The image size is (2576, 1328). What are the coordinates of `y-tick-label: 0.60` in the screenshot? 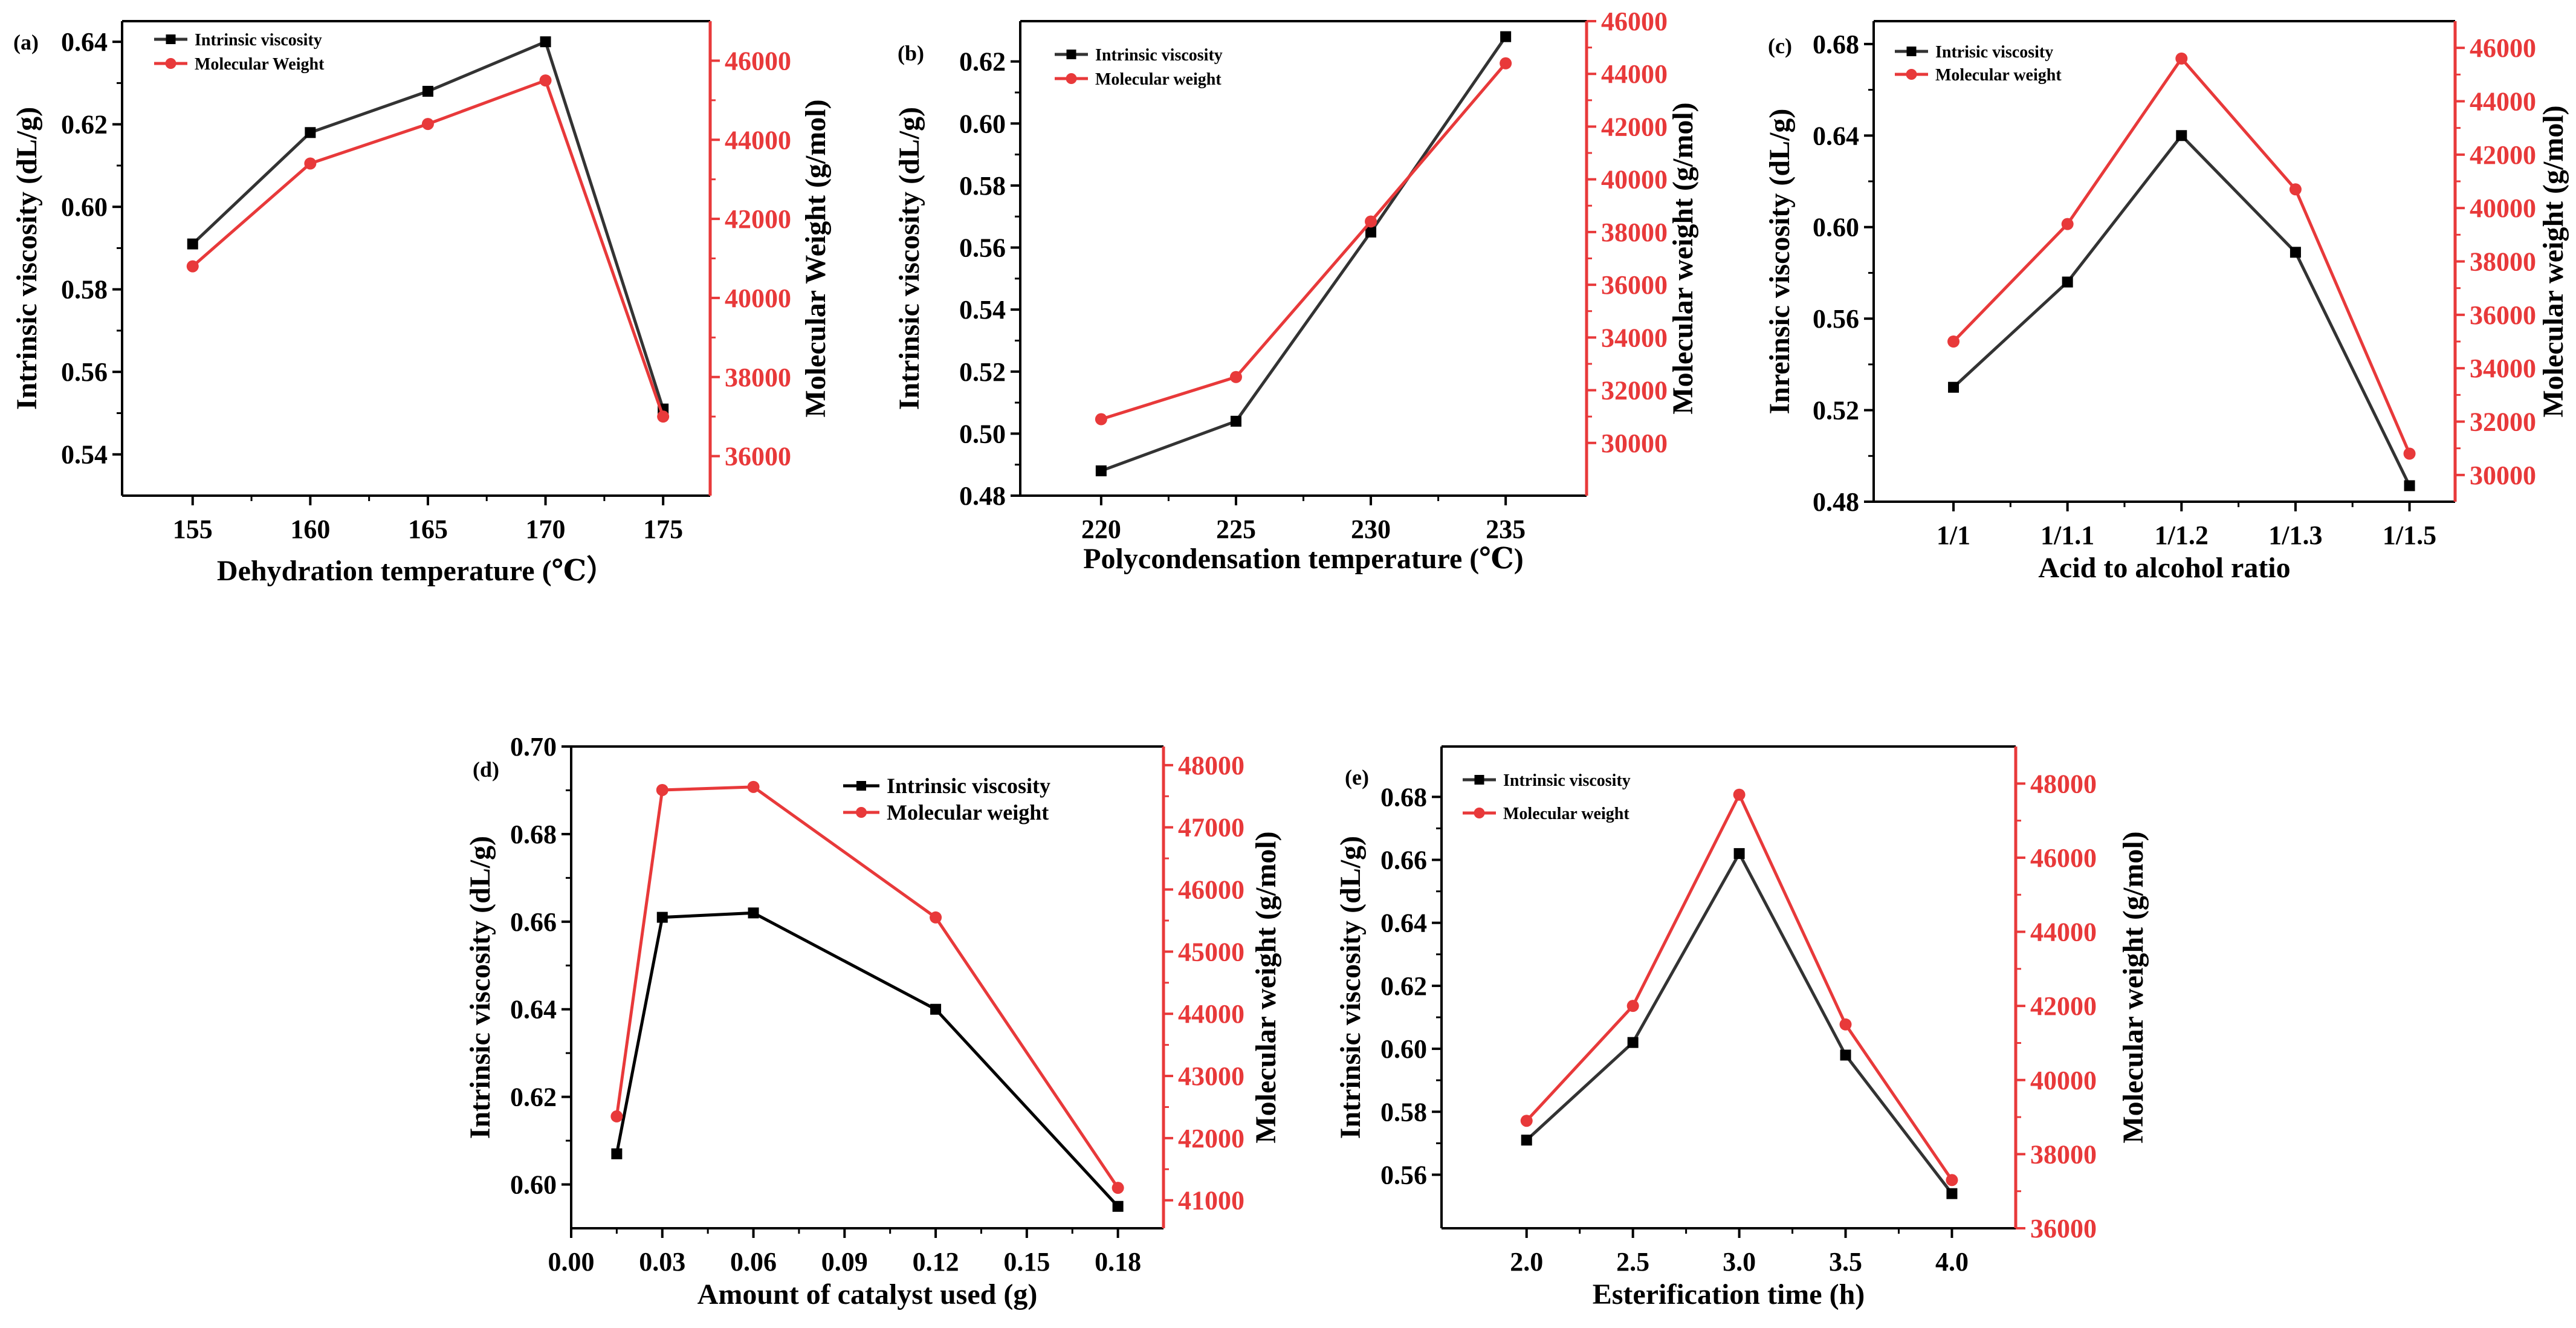 It's located at (982, 123).